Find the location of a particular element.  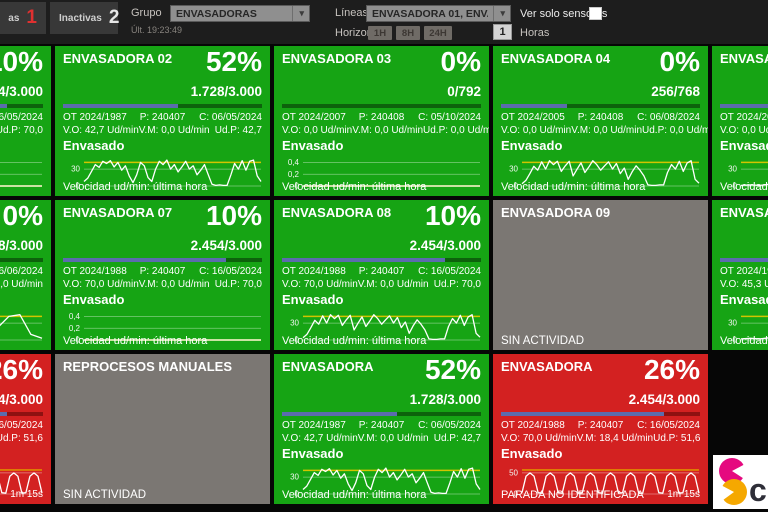

speed-vo: V.O: 42,7 Ud/min is located at coordinates (320, 438).